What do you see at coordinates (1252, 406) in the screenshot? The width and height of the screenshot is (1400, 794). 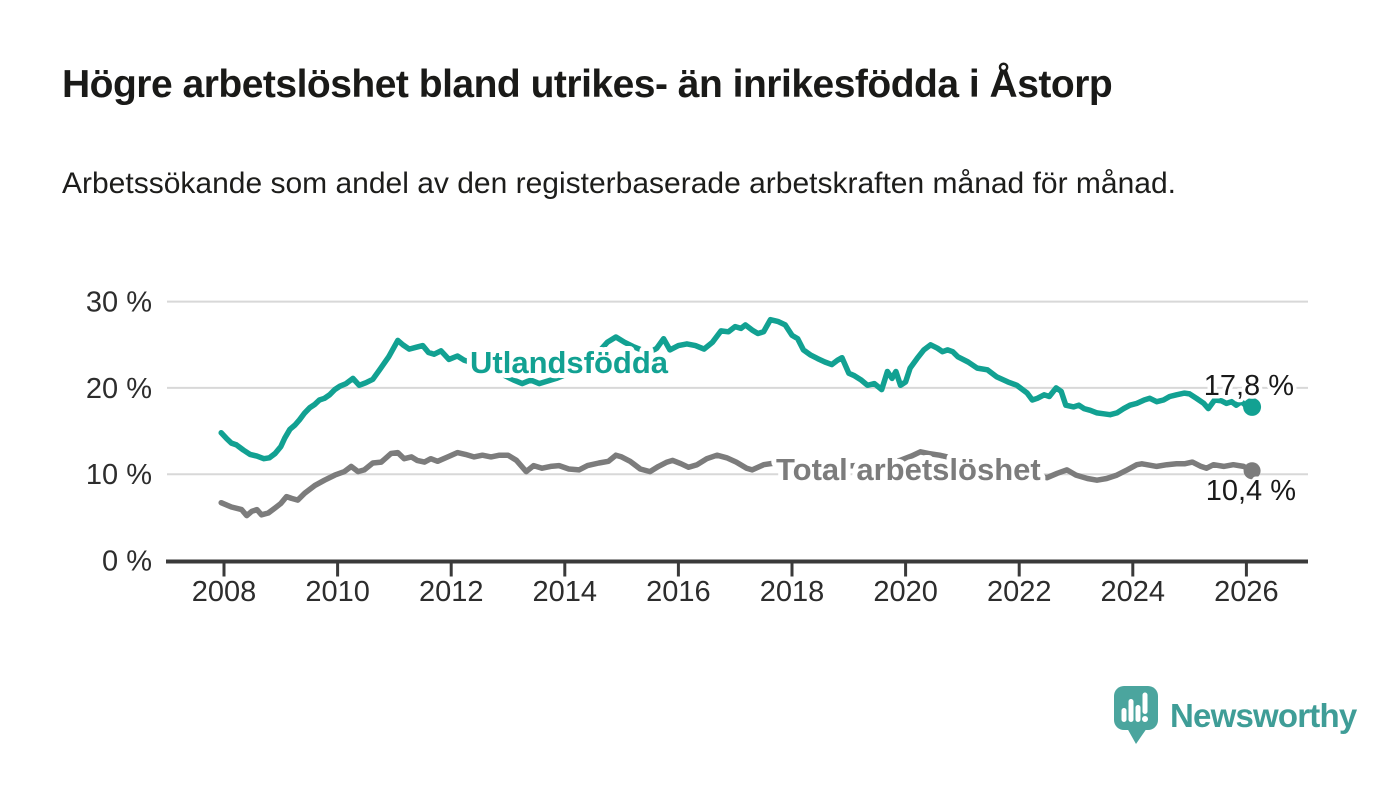 I see `series-end-dot-utlandsfodda` at bounding box center [1252, 406].